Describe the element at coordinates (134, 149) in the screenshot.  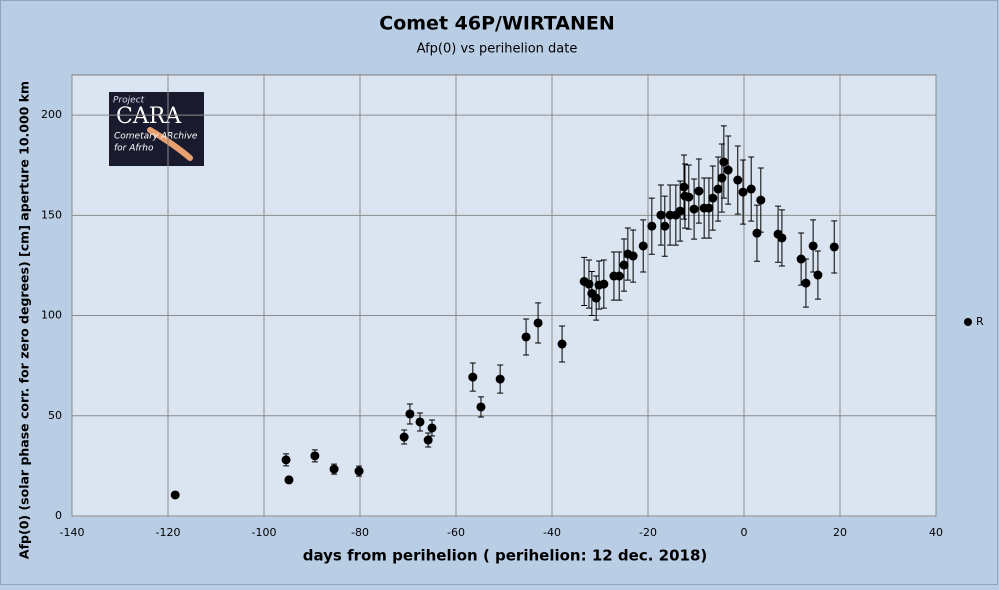
I see `logo-text: for Afrho` at that location.